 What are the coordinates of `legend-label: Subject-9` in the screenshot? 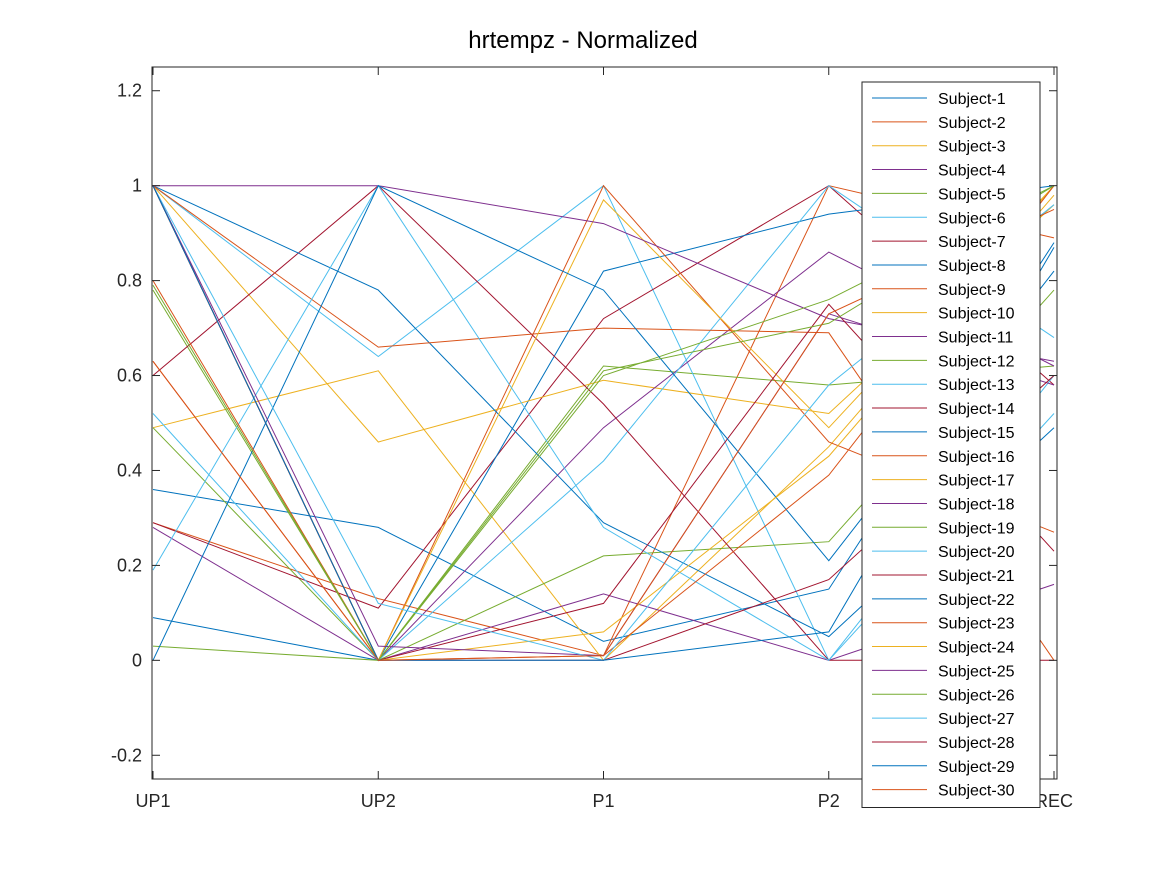 It's located at (972, 290).